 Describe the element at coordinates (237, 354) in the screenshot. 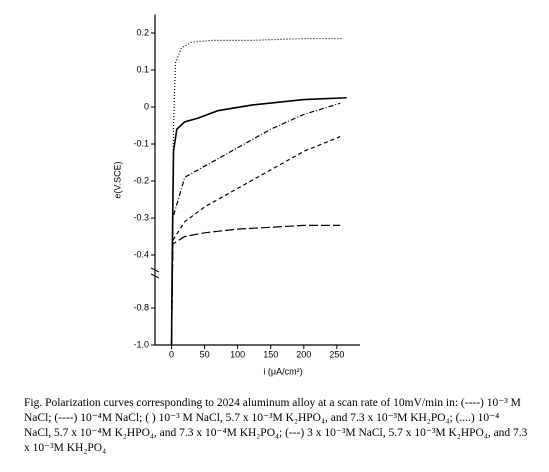

I see `x-tick-label: 100` at that location.